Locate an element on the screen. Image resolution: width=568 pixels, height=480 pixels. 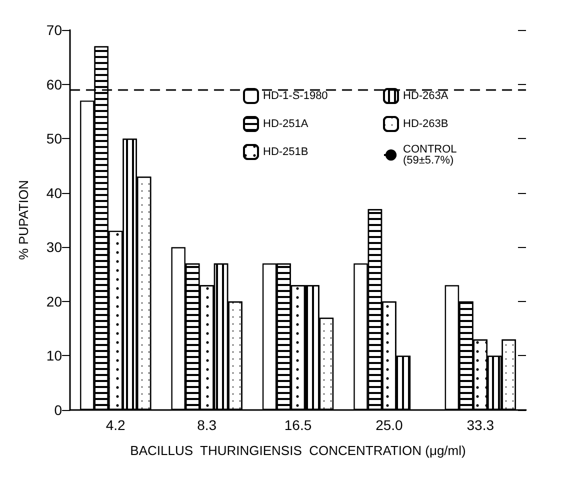
y-tick-label: 20 is located at coordinates (54, 301).